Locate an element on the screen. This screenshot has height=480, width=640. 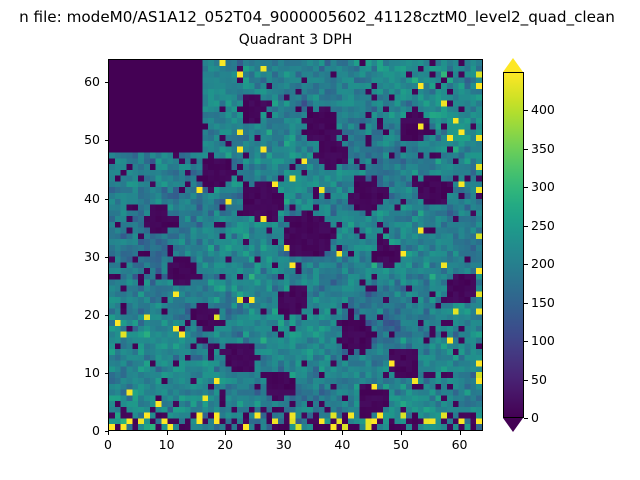
y-axis-tick-label: 20 is located at coordinates (92, 314).